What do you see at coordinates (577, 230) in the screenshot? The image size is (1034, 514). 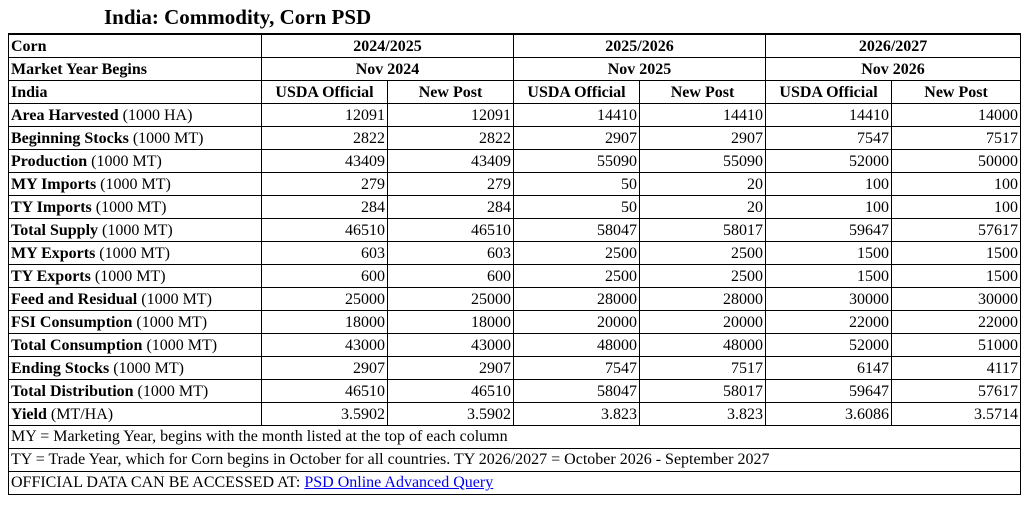 I see `table-cell: 58047` at bounding box center [577, 230].